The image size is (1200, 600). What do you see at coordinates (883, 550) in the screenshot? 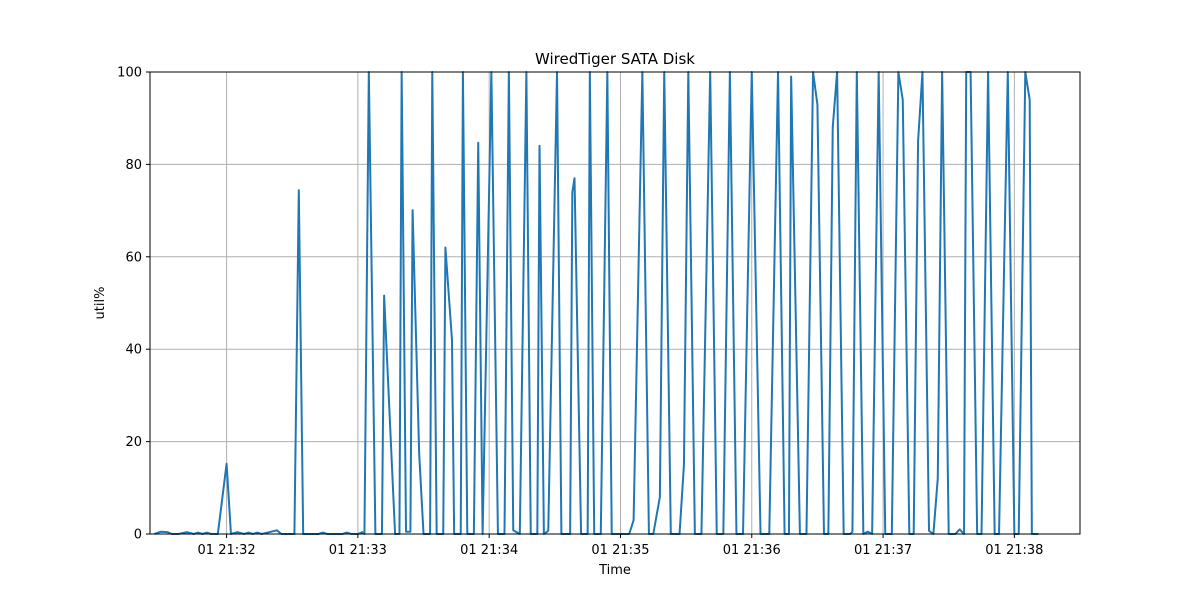
I see `x-tick-label: 01 21:37` at bounding box center [883, 550].